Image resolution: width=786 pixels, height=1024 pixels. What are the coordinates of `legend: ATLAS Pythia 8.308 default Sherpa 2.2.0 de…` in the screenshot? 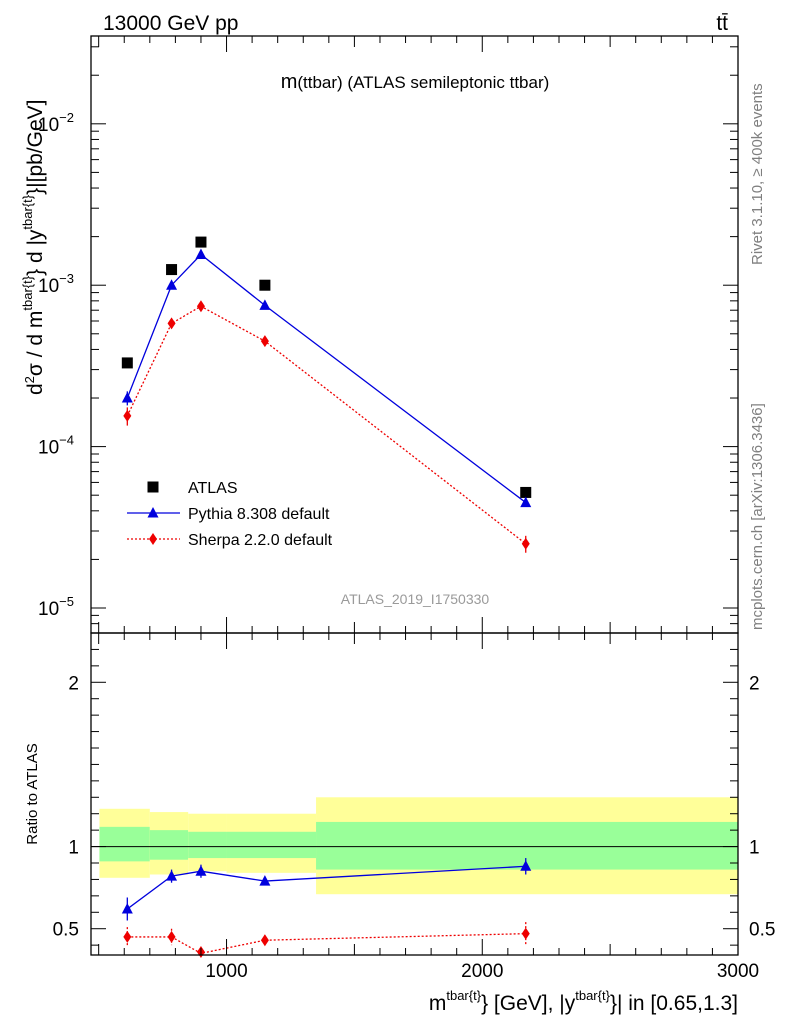 It's located at (230, 514).